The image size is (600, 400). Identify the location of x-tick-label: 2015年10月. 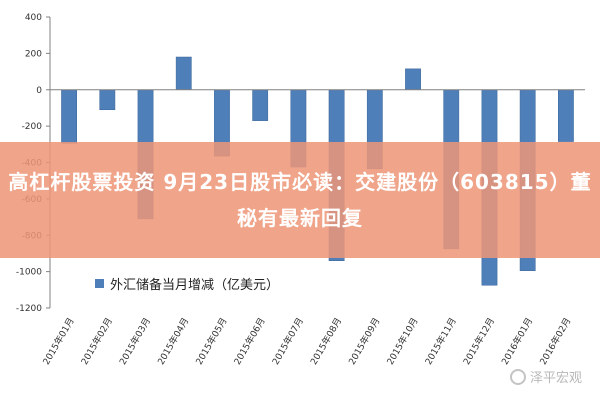
(402, 341).